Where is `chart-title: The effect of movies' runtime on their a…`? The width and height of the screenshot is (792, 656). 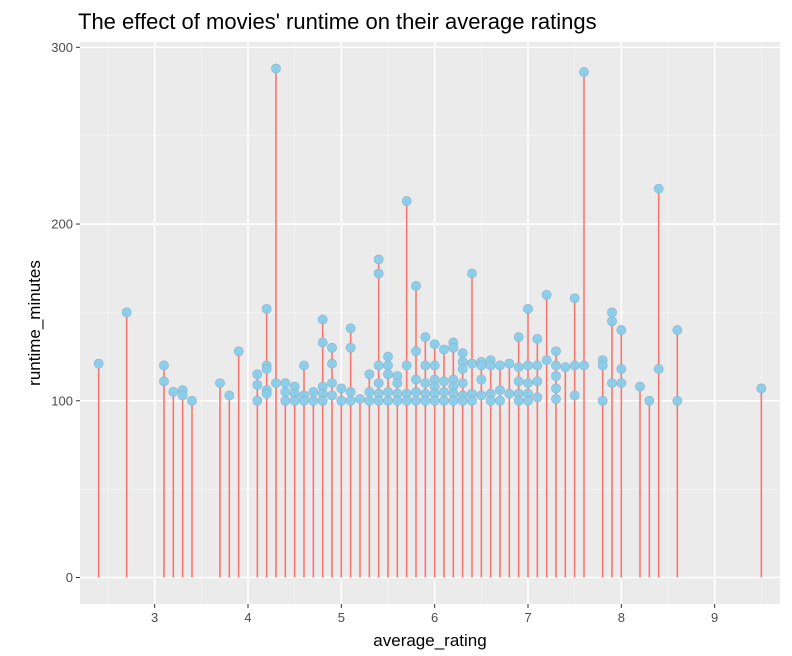 chart-title: The effect of movies' runtime on their a… is located at coordinates (337, 21).